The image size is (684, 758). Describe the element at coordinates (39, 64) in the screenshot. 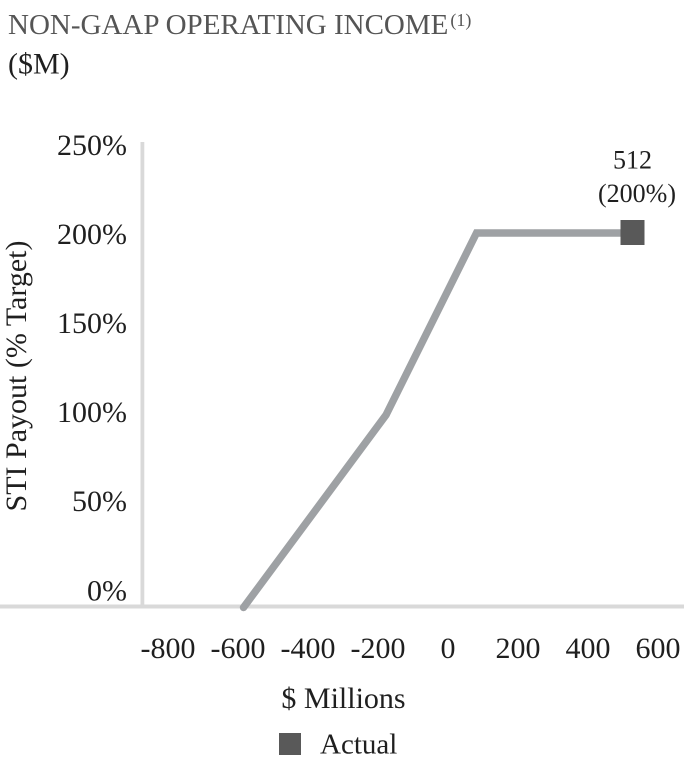

I see `svg-text: ($M)` at that location.